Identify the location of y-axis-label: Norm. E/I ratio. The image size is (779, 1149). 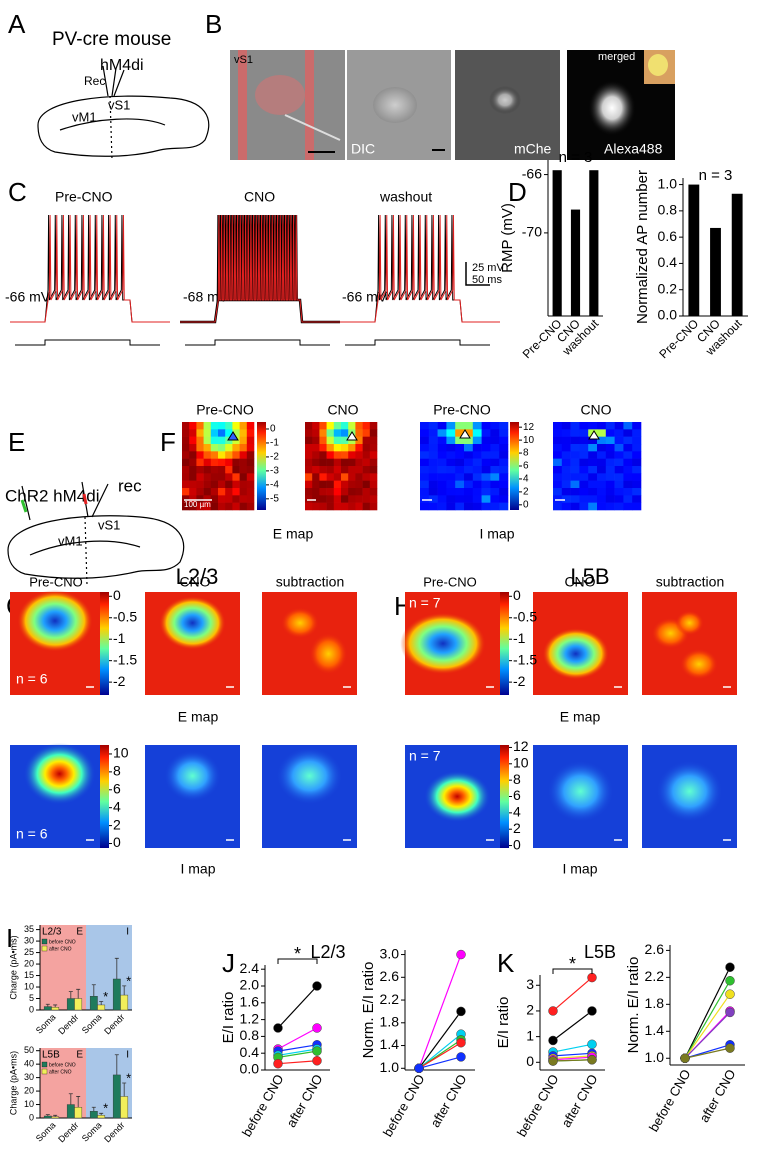
(633, 1005).